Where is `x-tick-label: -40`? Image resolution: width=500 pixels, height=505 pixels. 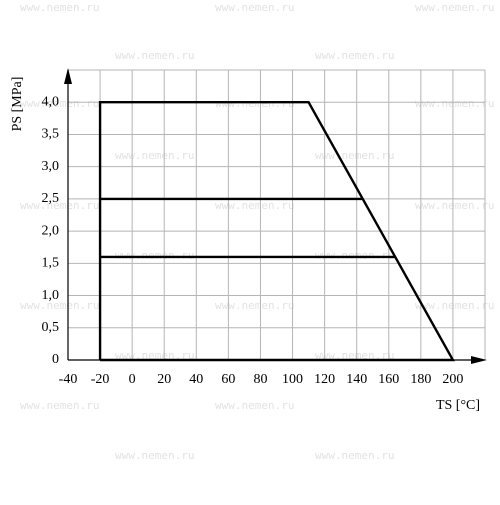 x-tick-label: -40 is located at coordinates (68, 379).